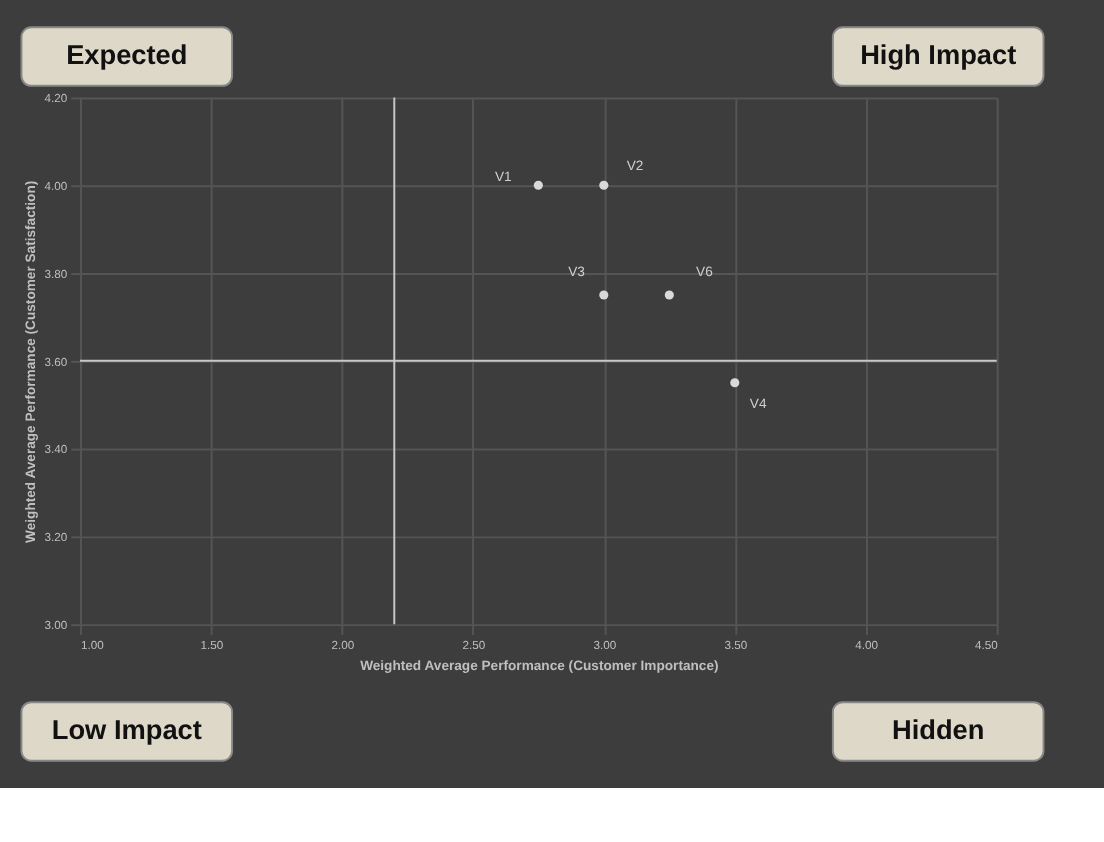 The height and width of the screenshot is (842, 1104). I want to click on text: High Impact, so click(939, 55).